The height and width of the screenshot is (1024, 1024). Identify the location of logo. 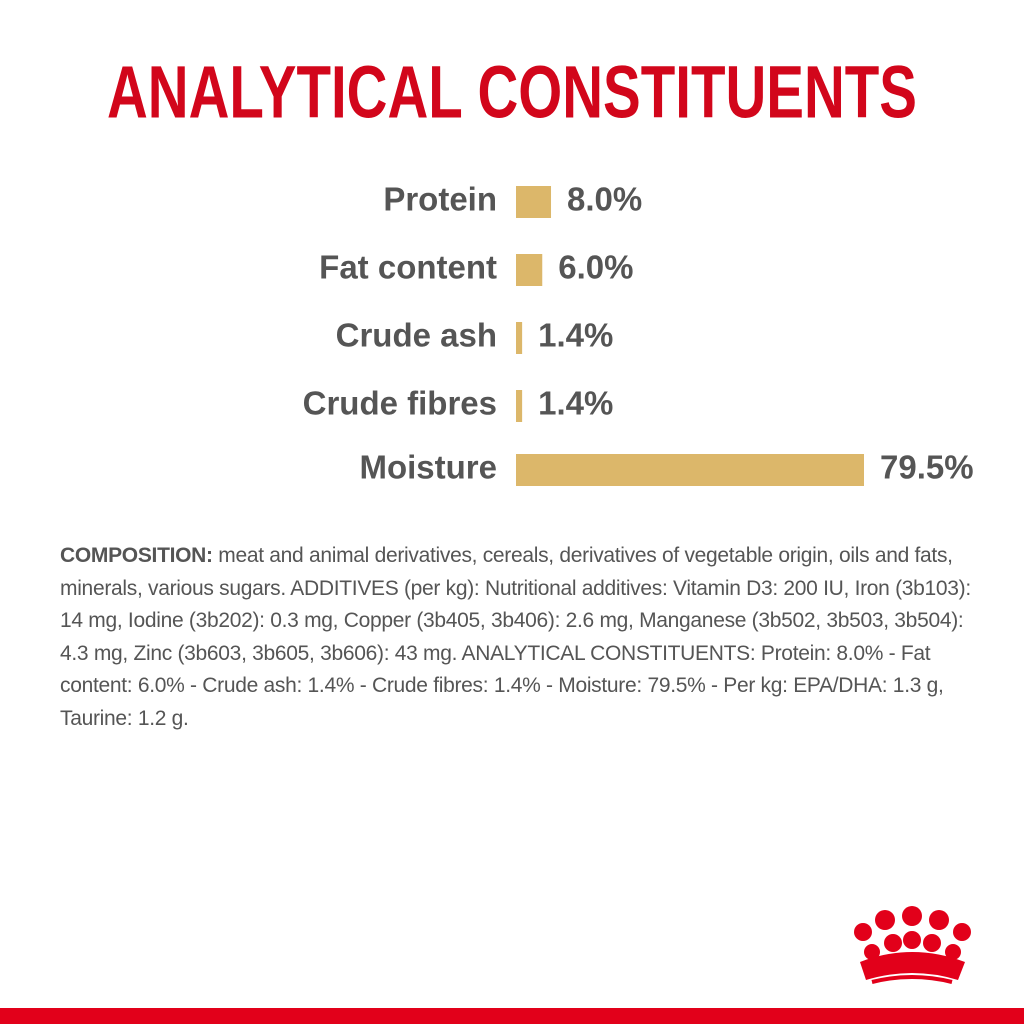
(912, 945).